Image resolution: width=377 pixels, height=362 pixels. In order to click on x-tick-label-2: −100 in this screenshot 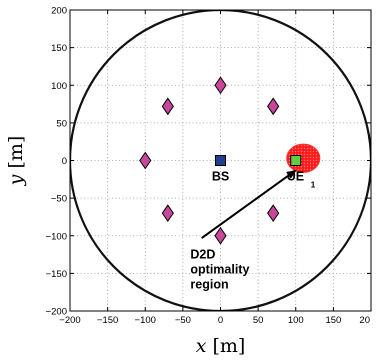, I will do `click(145, 320)`.